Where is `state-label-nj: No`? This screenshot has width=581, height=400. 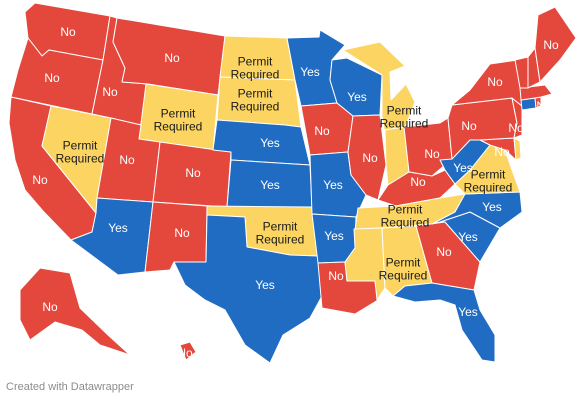 state-label-nj: No is located at coordinates (516, 128).